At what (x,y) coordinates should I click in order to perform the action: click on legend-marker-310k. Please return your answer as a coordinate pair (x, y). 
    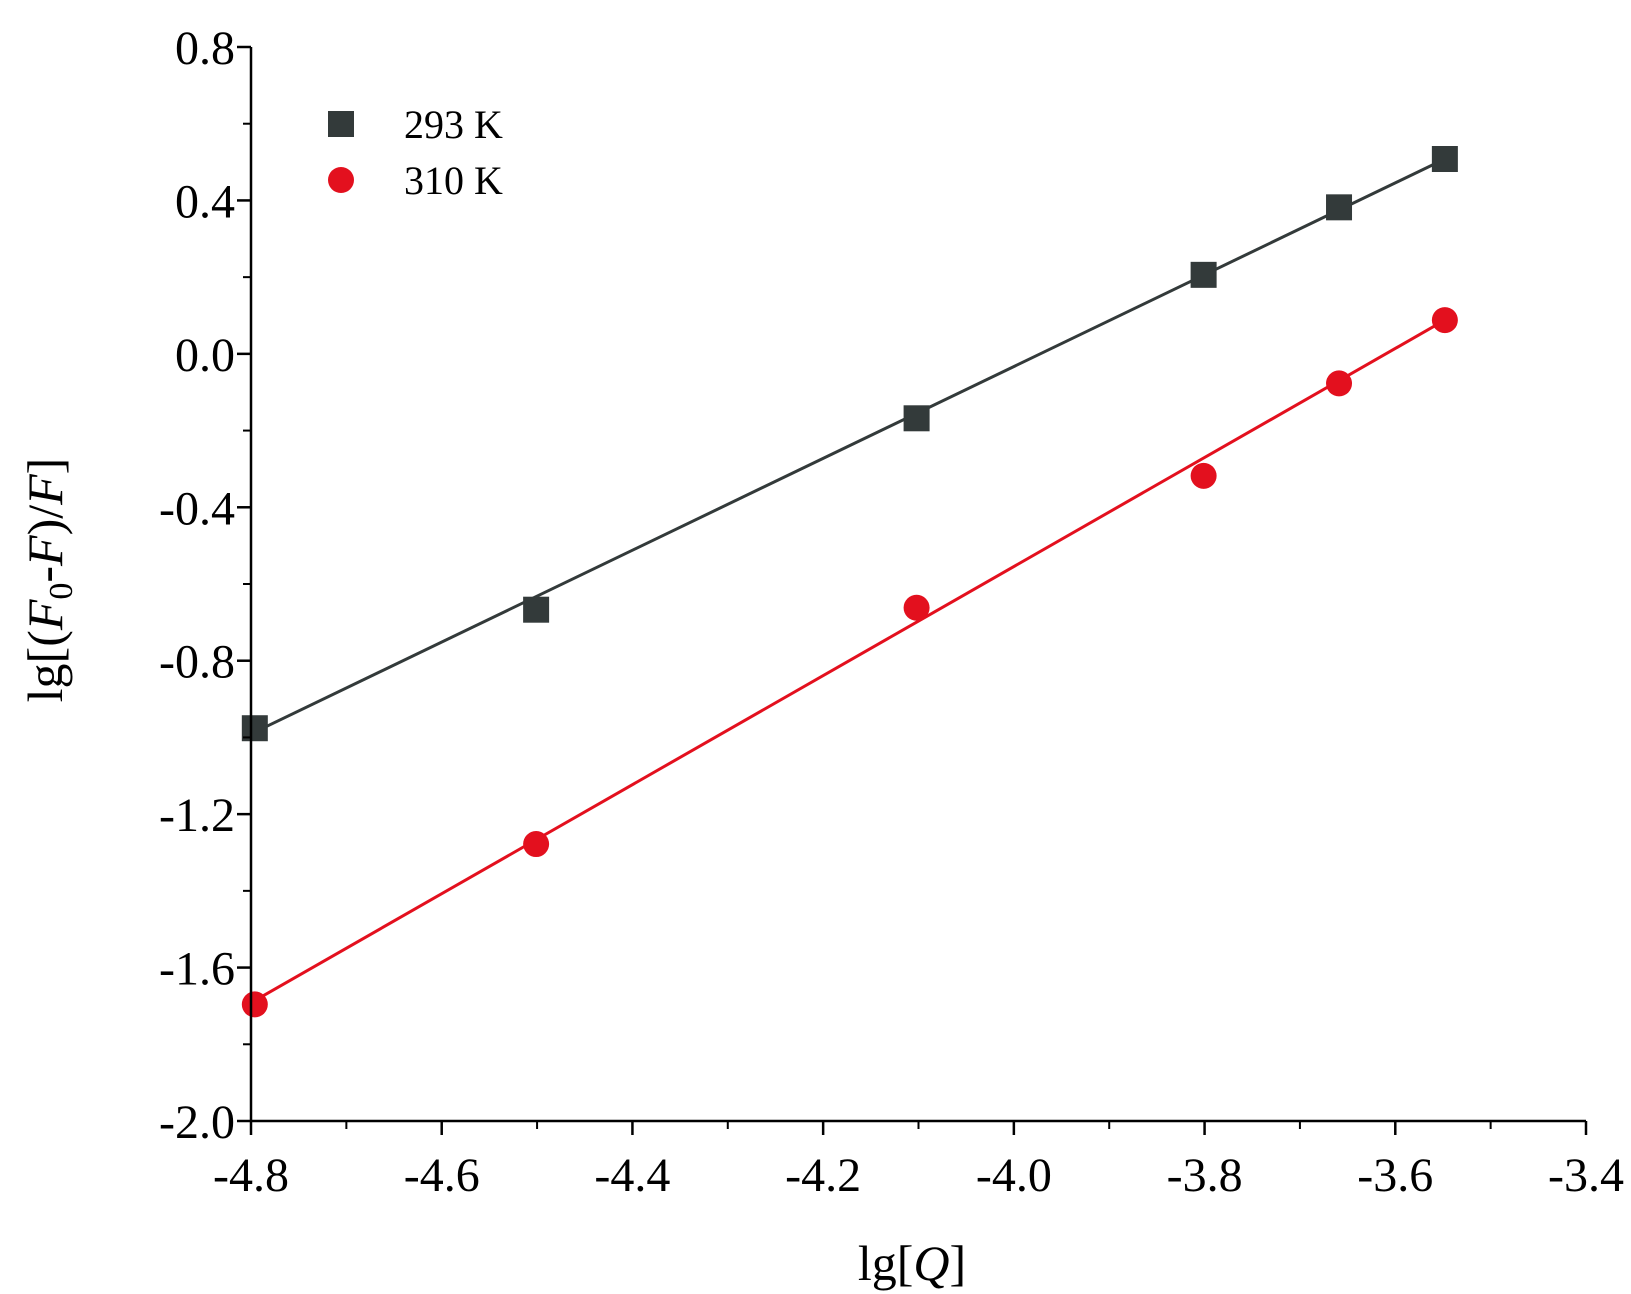
    Looking at the image, I should click on (341, 180).